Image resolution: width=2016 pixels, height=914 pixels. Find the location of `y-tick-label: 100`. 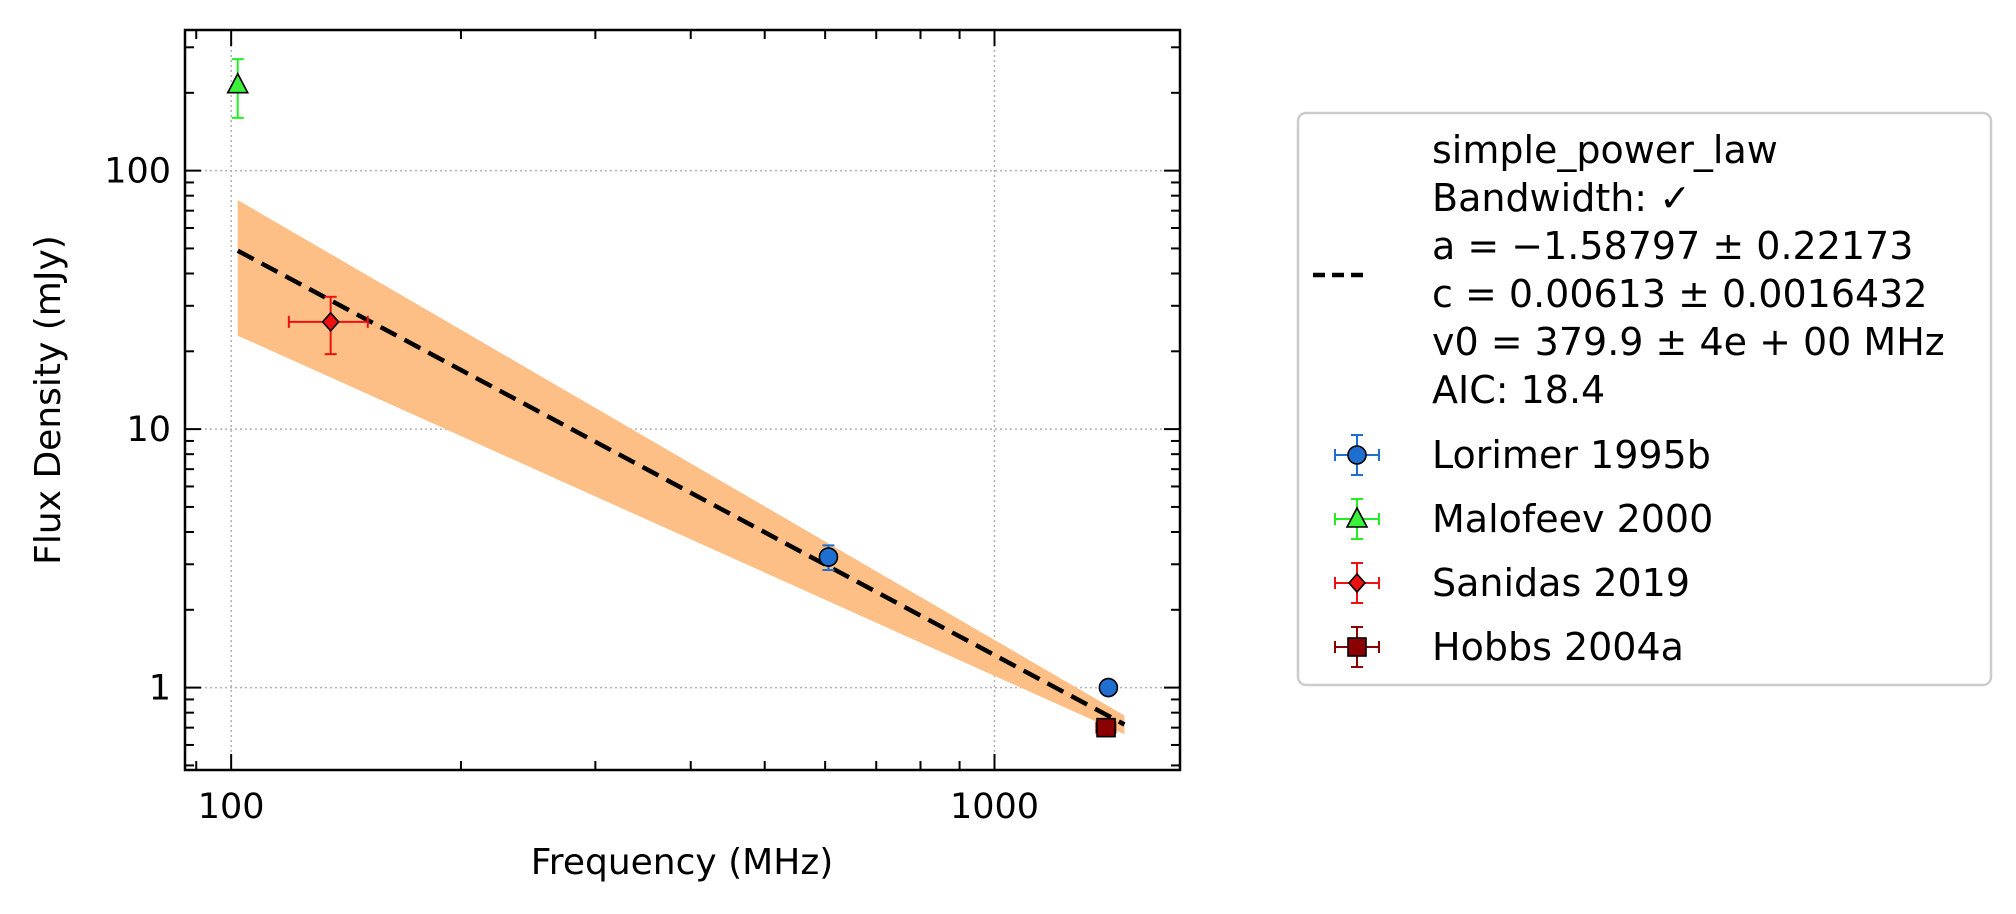

y-tick-label: 100 is located at coordinates (137, 172).